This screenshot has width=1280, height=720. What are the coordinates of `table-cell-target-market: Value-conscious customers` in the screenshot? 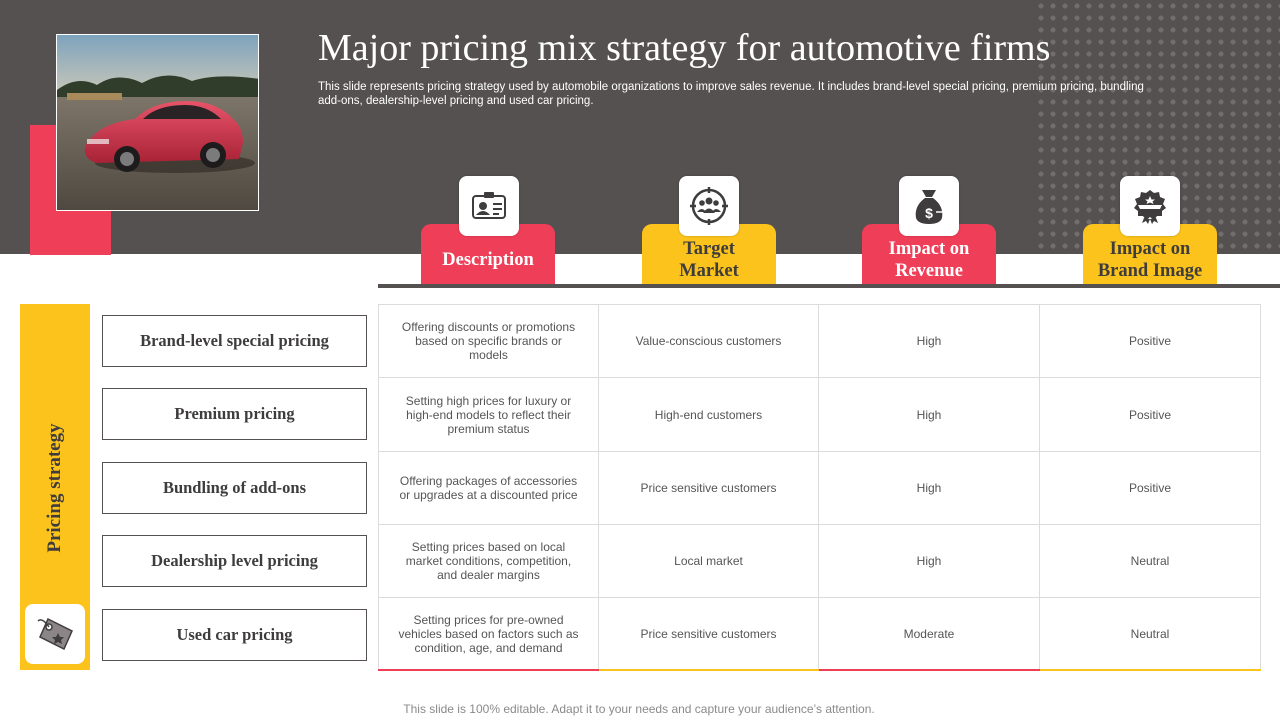 It's located at (709, 341).